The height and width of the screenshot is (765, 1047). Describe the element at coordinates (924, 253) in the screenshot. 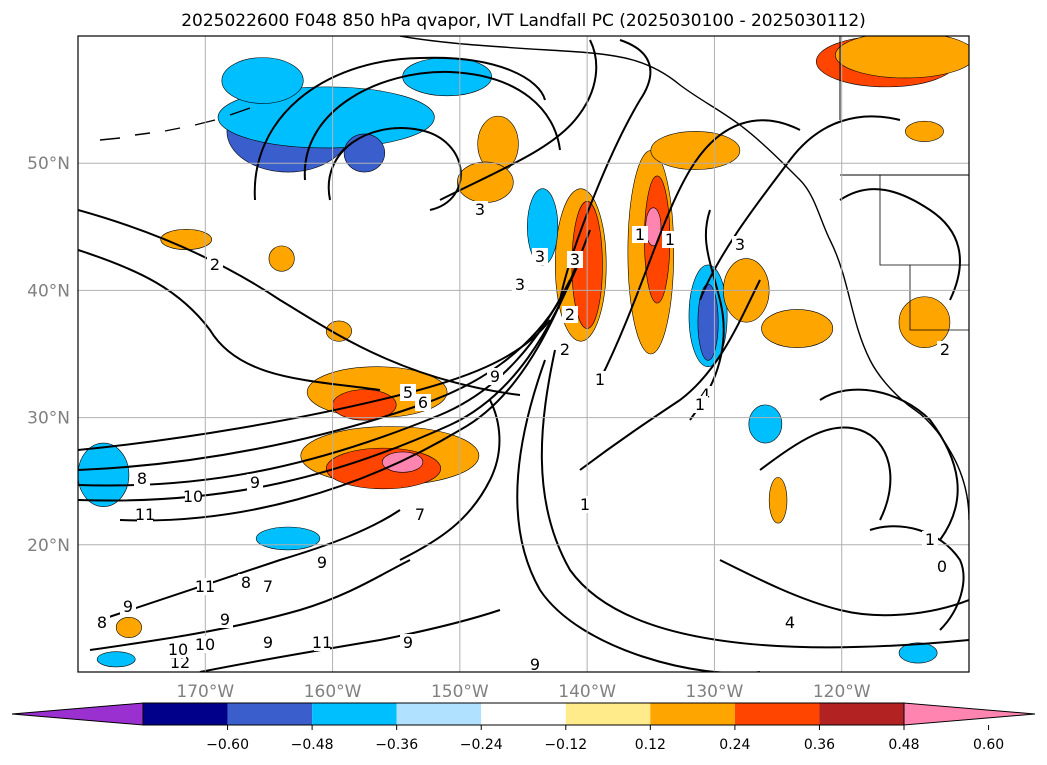

I see `state-borders` at that location.